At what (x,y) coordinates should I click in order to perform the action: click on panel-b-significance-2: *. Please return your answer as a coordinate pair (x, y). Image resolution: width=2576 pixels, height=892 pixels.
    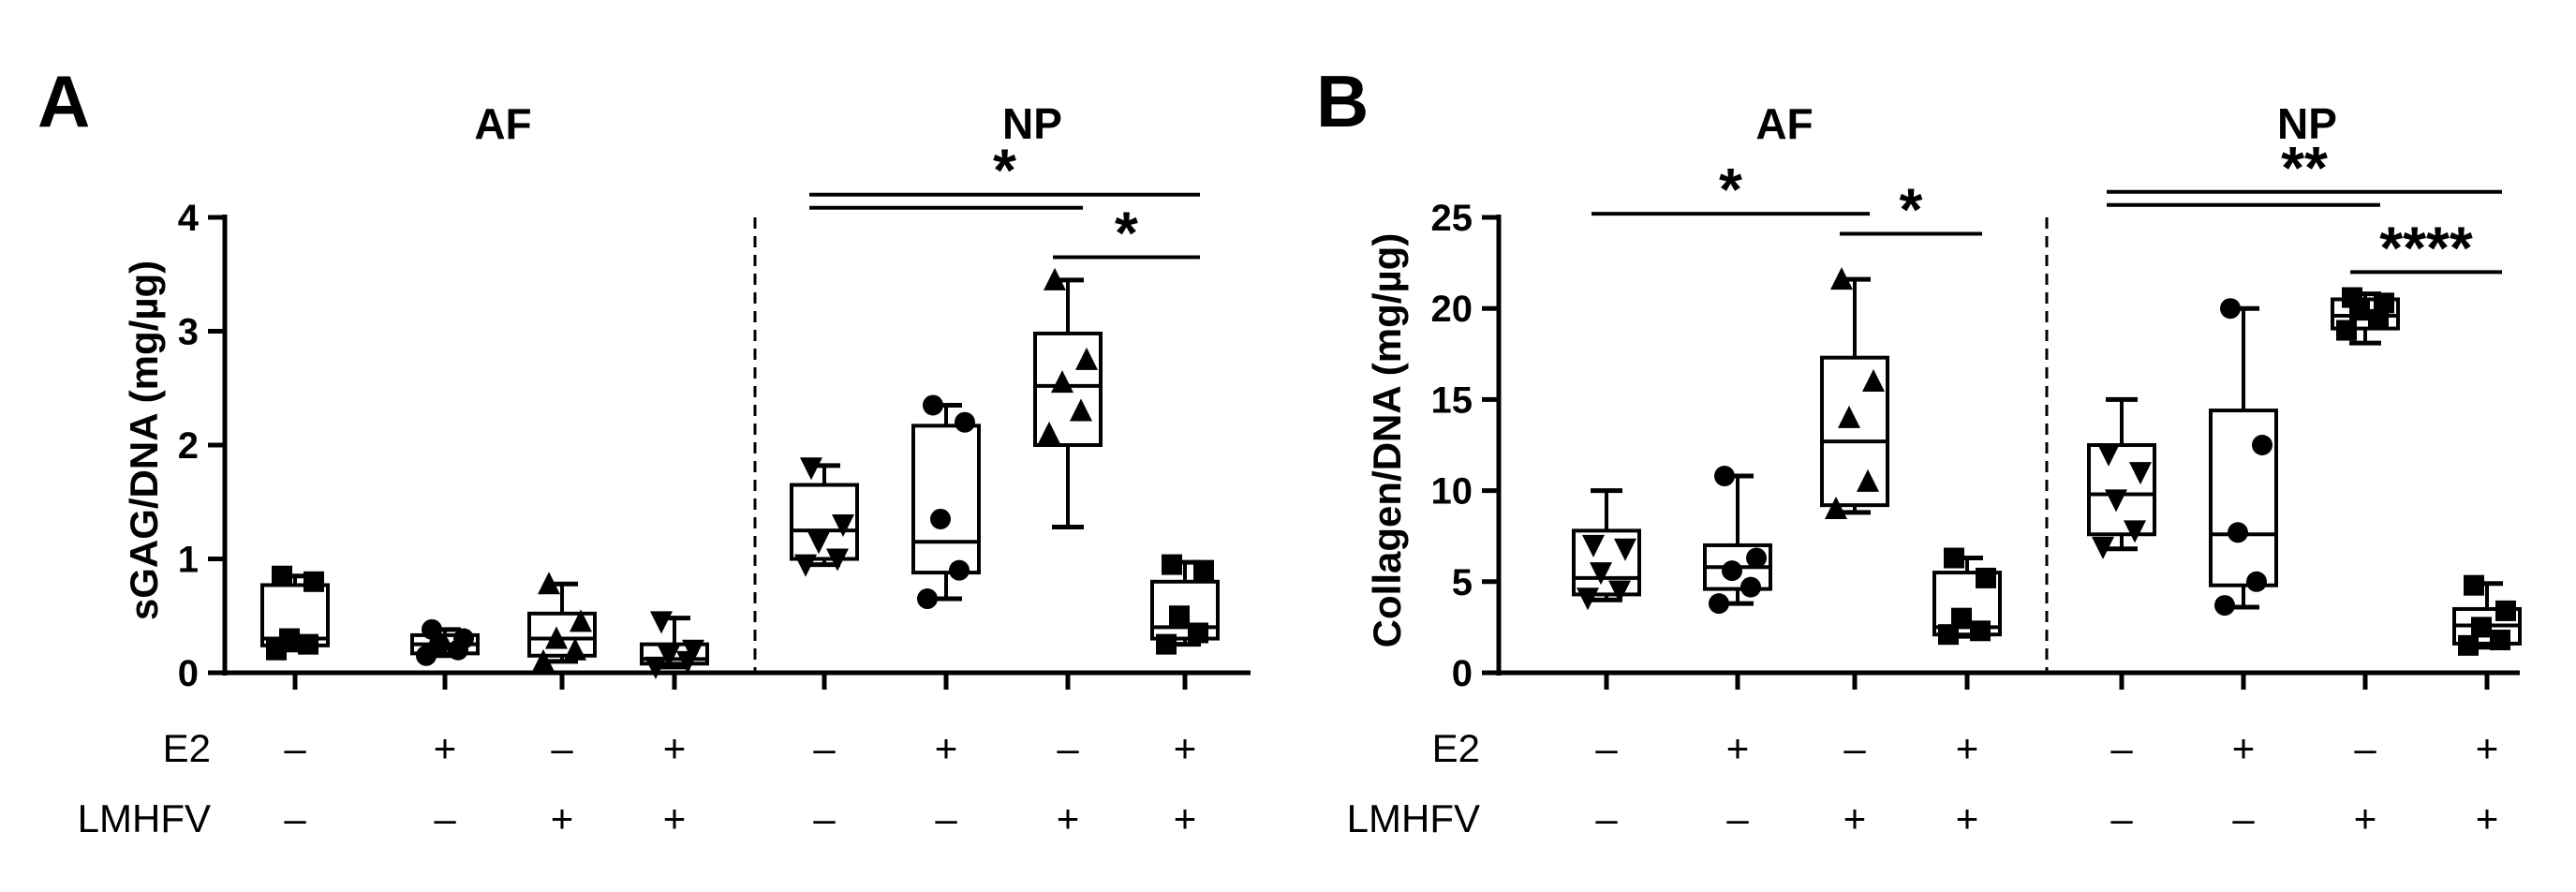
    Looking at the image, I should click on (1911, 209).